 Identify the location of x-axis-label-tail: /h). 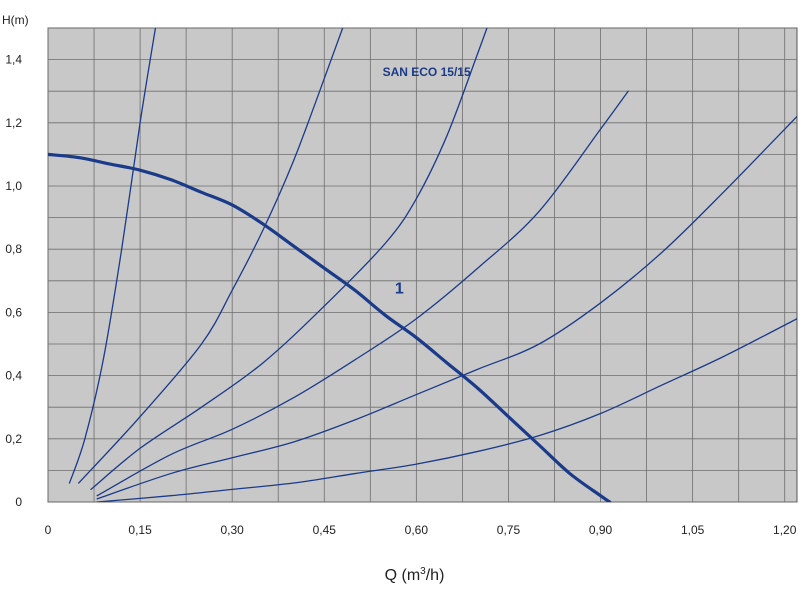
(435, 575).